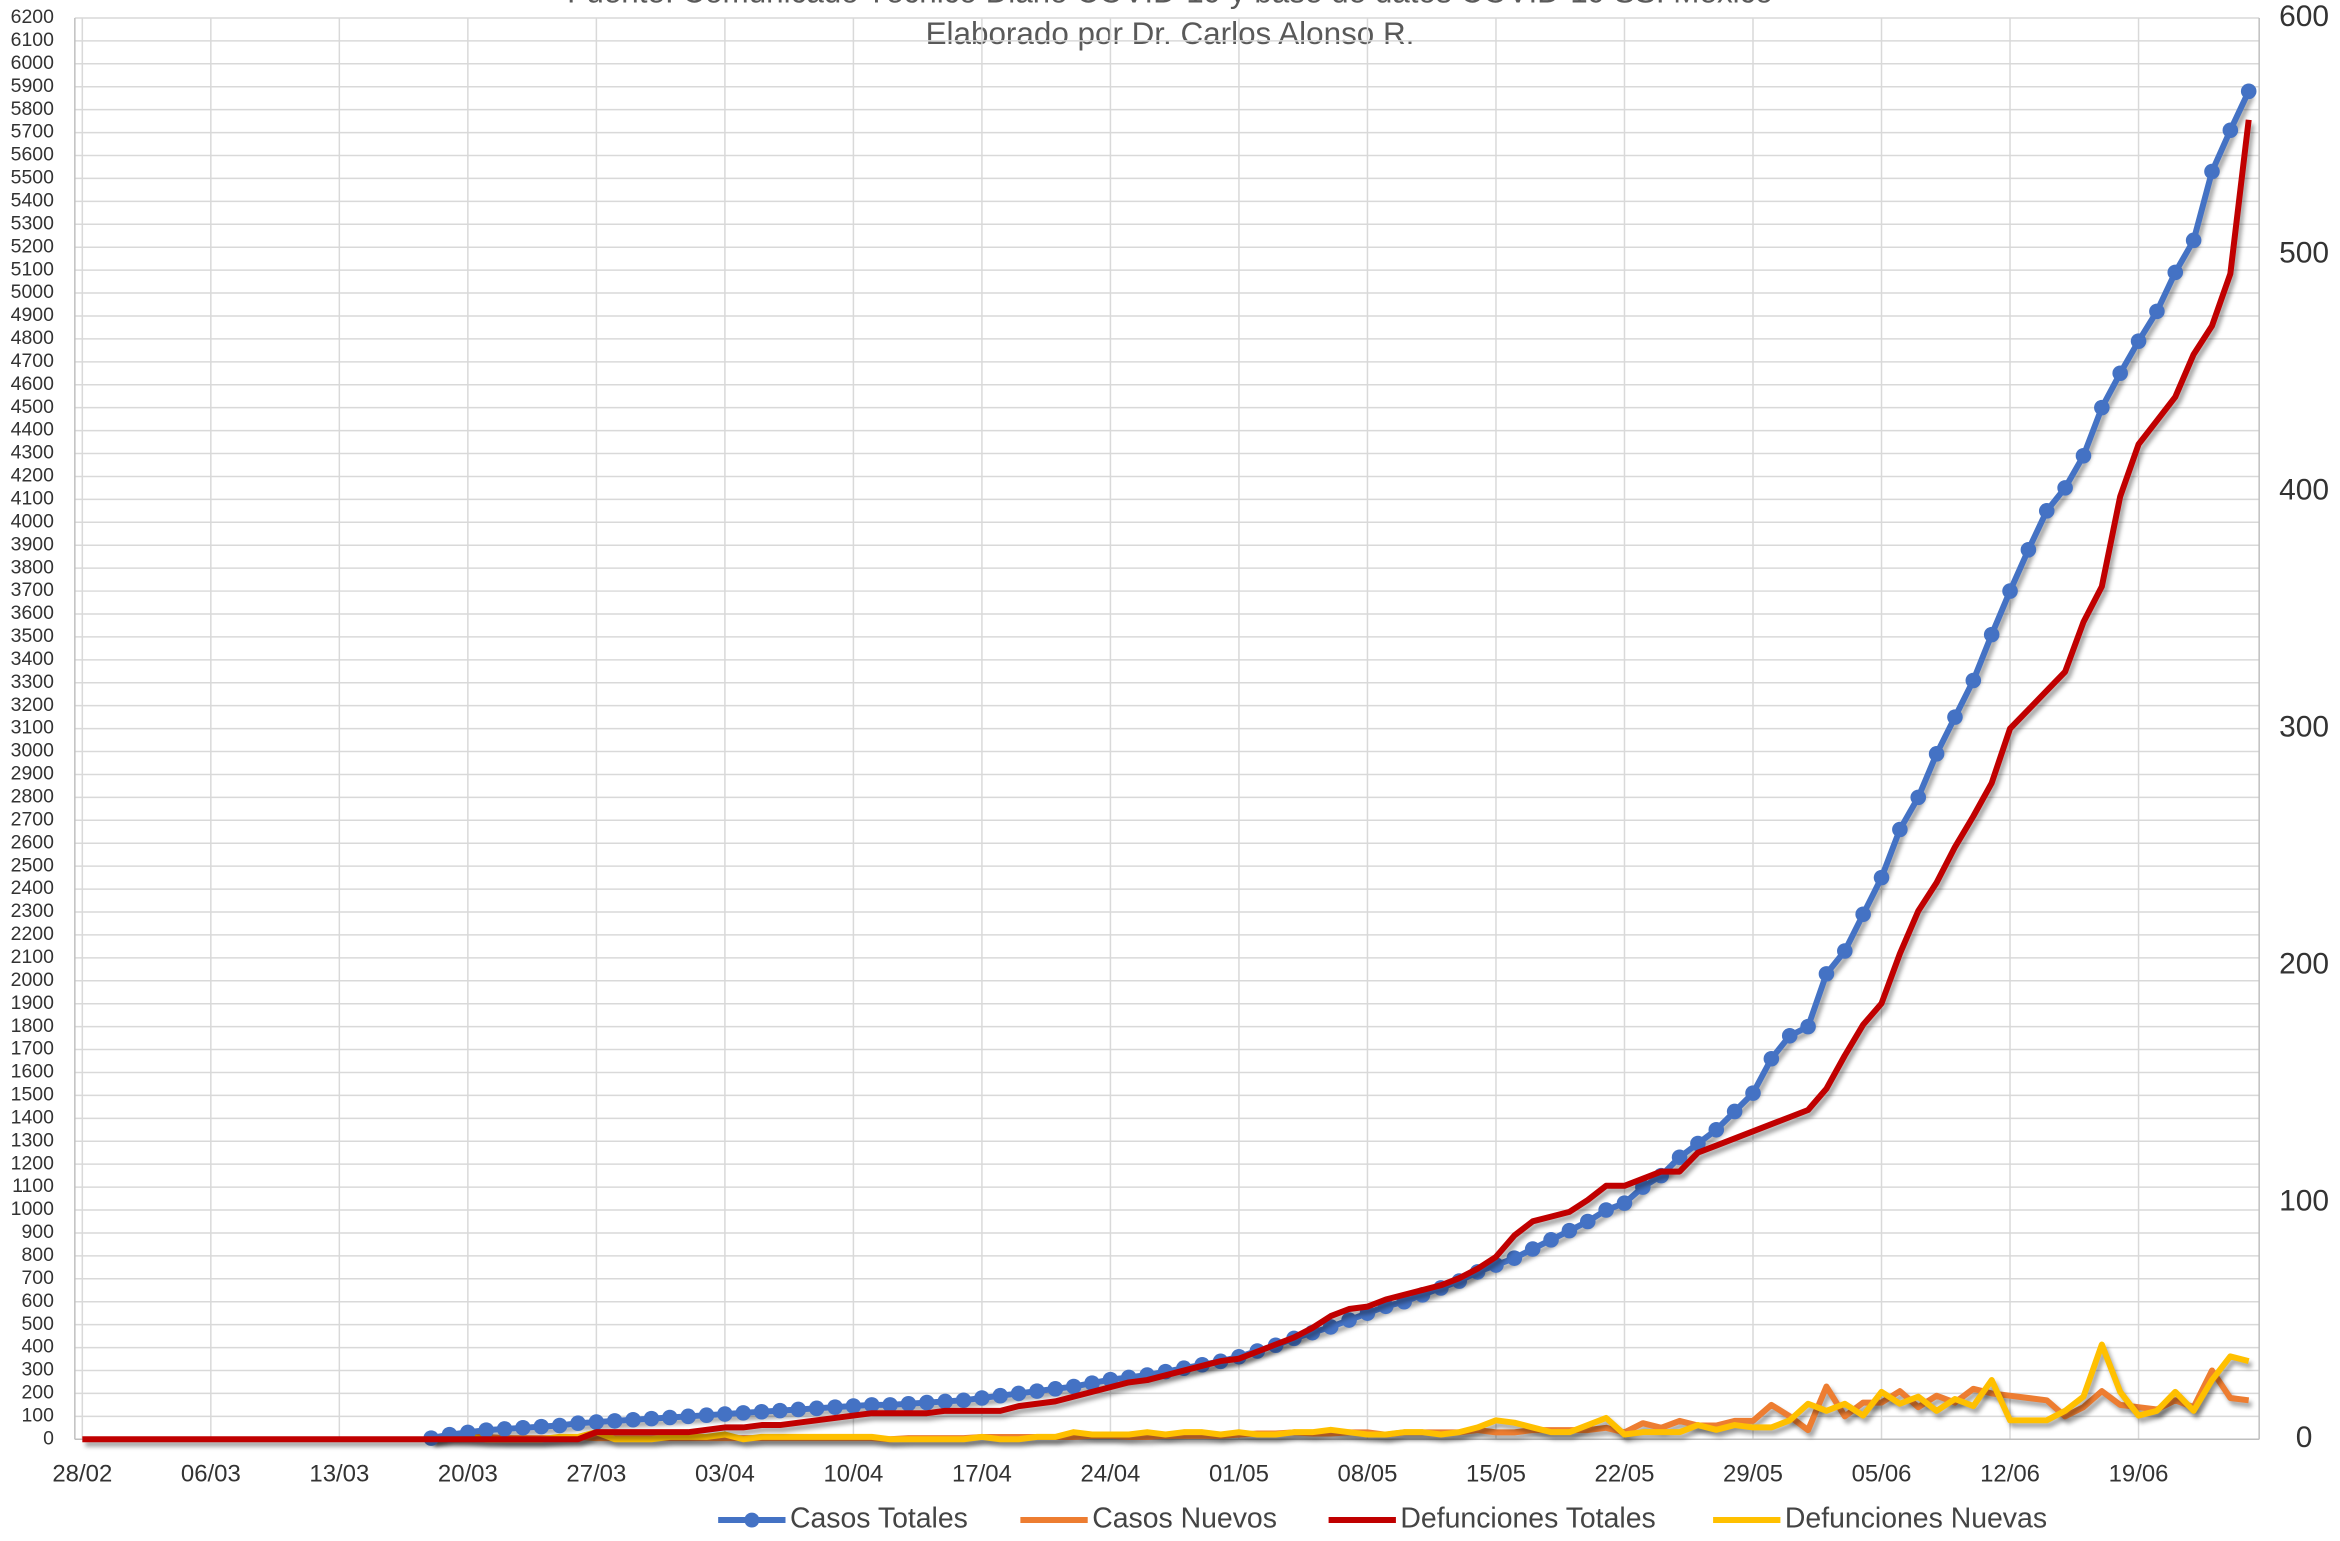  I want to click on y-tick-label: 2500, so click(32, 865).